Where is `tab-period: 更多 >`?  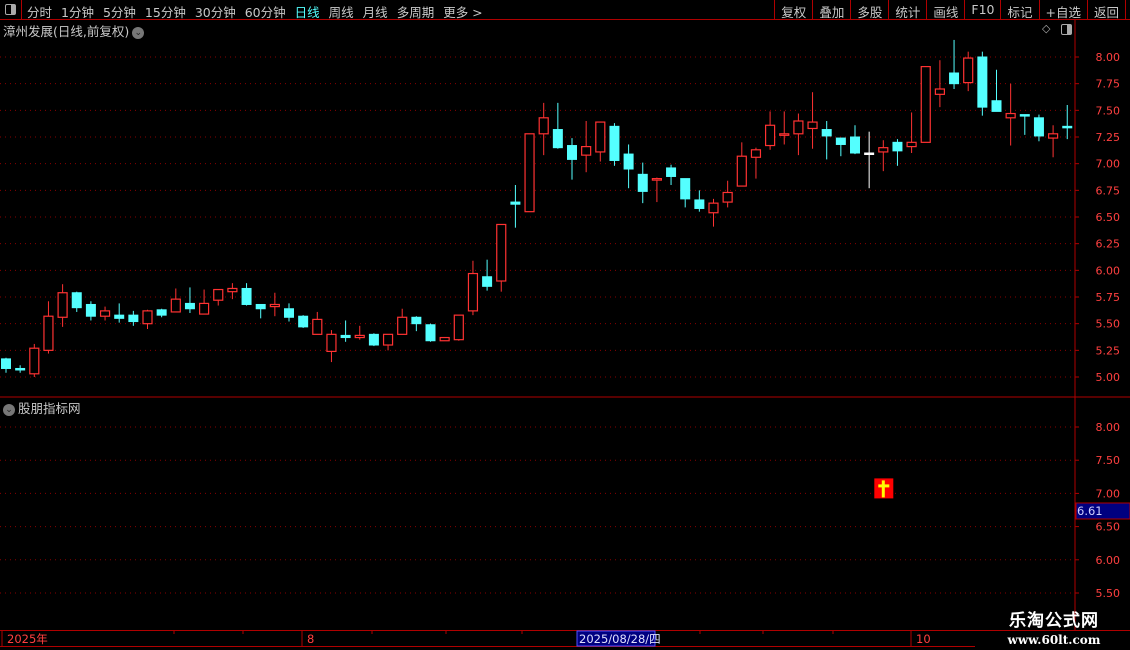 tab-period: 更多 > is located at coordinates (463, 12).